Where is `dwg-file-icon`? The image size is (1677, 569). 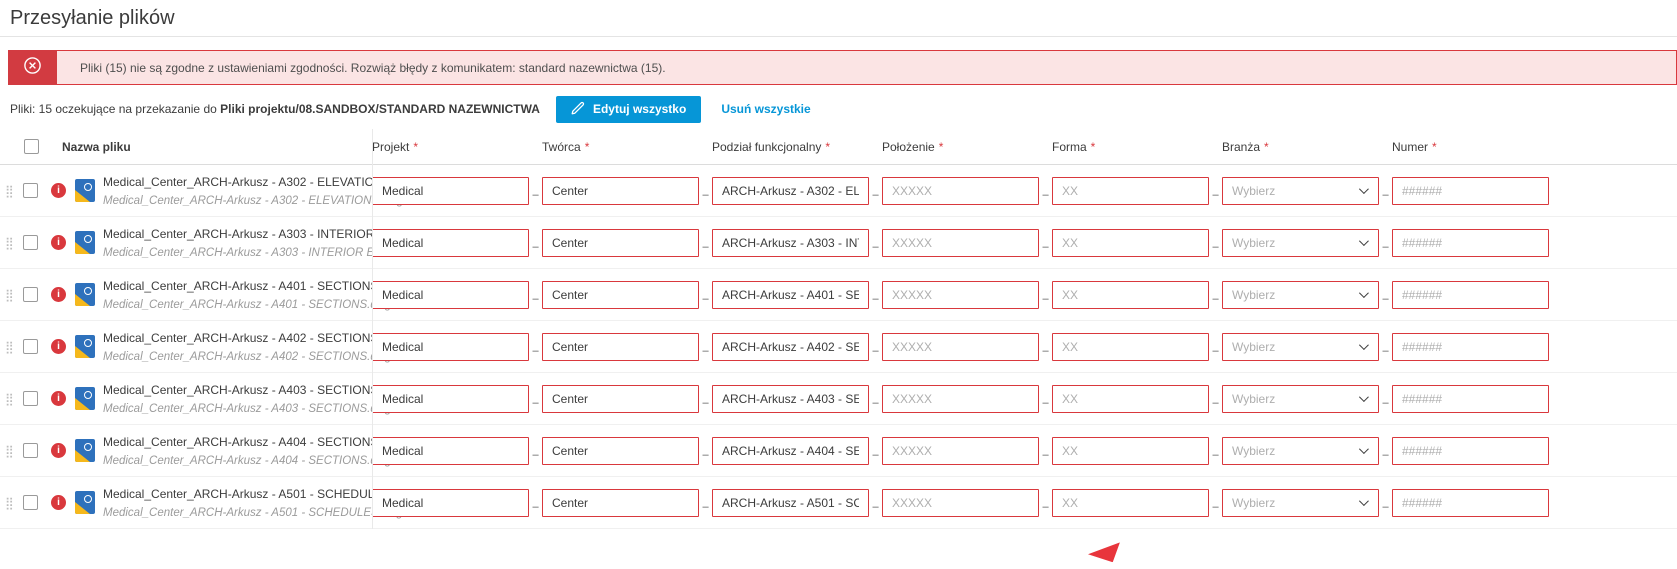
dwg-file-icon is located at coordinates (85, 346).